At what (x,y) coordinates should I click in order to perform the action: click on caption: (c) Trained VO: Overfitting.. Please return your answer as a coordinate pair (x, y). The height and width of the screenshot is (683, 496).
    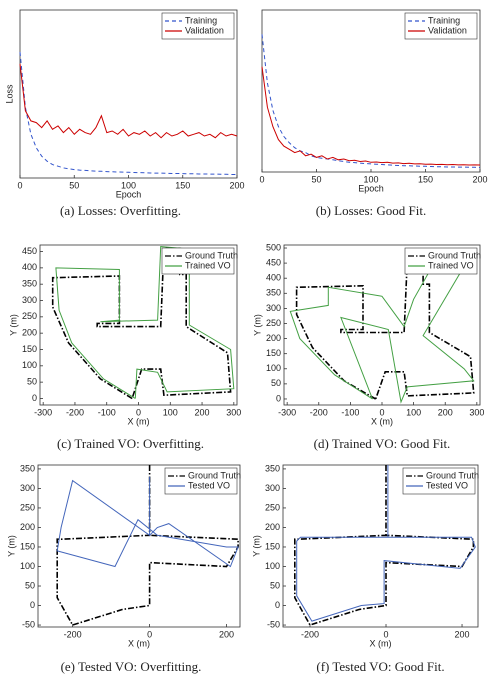
    Looking at the image, I should click on (130, 443).